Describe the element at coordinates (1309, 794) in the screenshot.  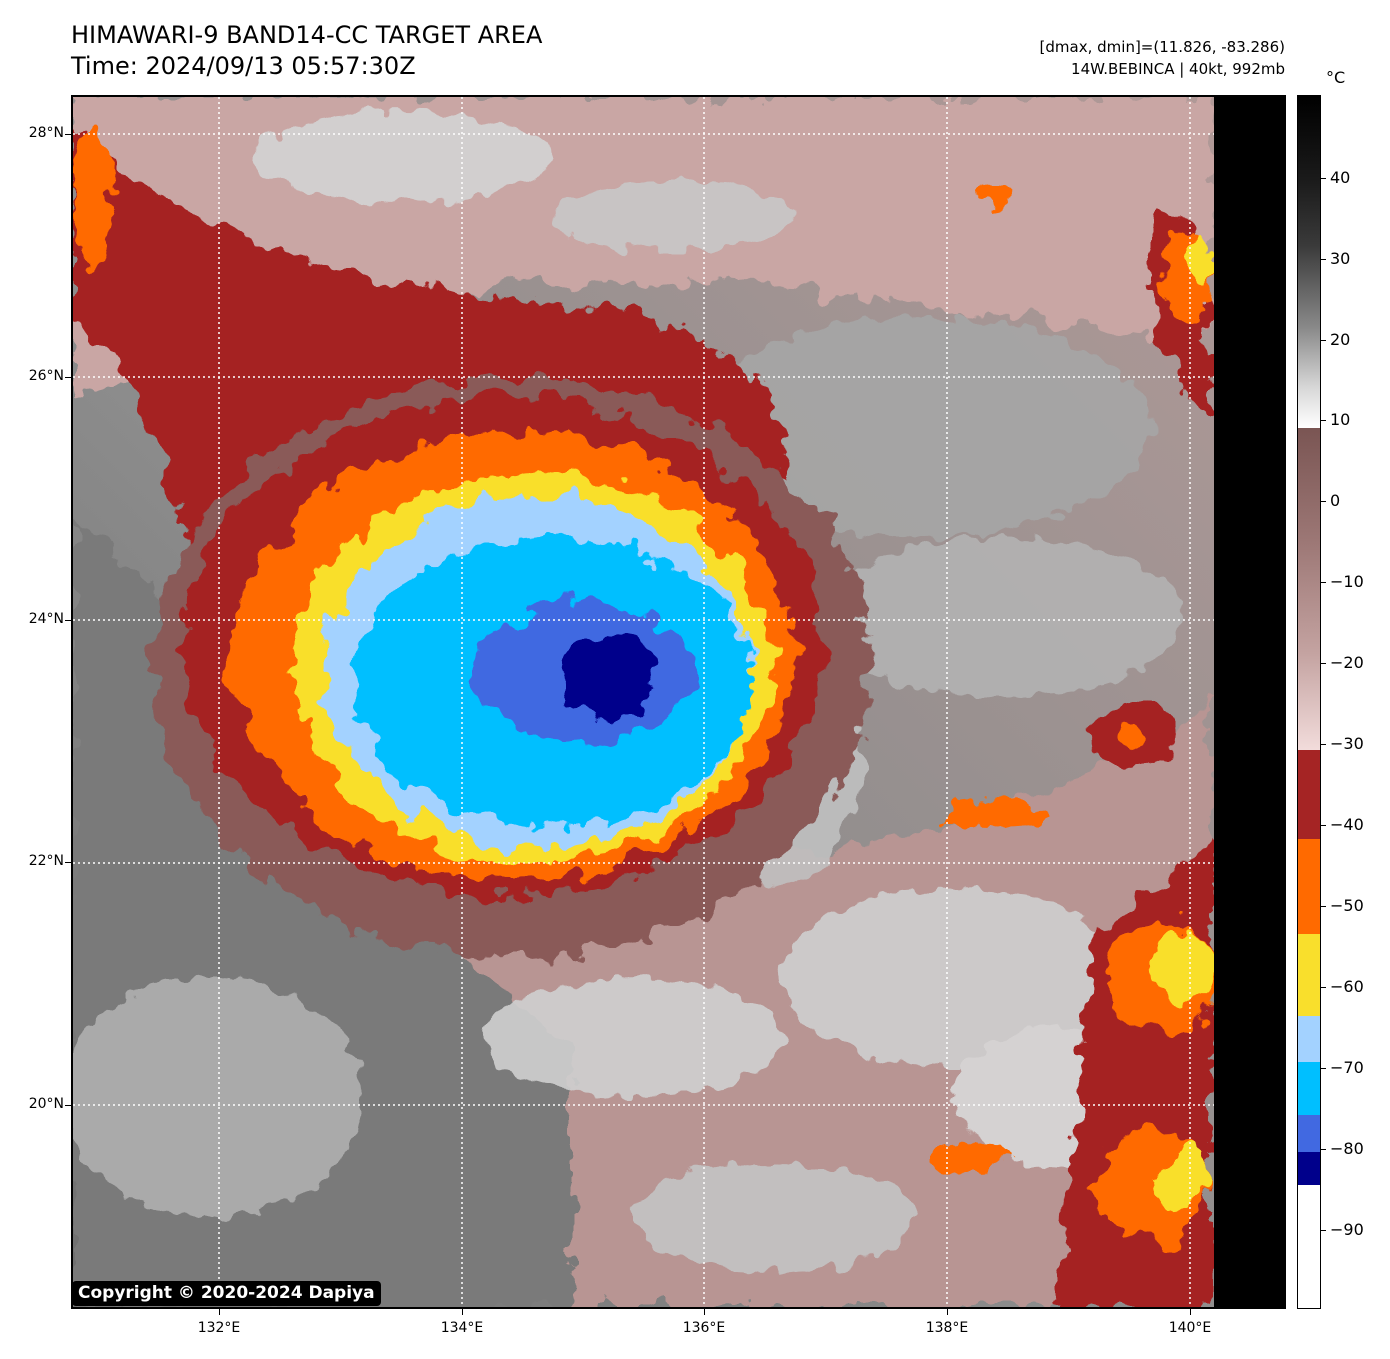
I see `colorbar-darkred` at that location.